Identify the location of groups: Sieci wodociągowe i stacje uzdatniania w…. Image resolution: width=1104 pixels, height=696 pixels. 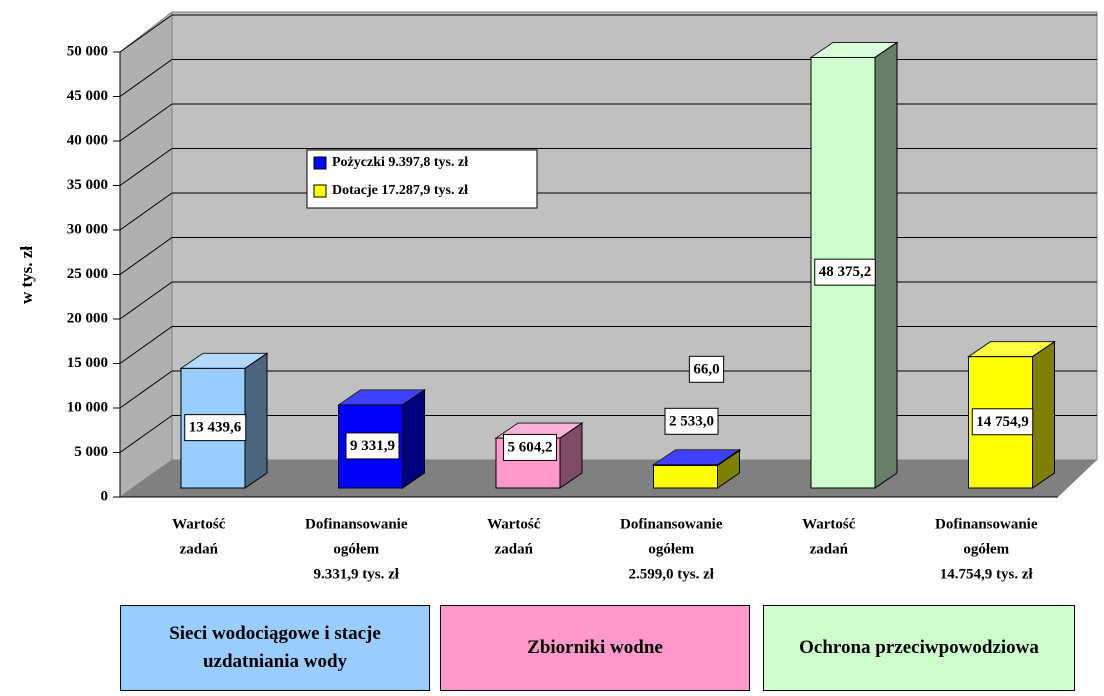
(552, 649).